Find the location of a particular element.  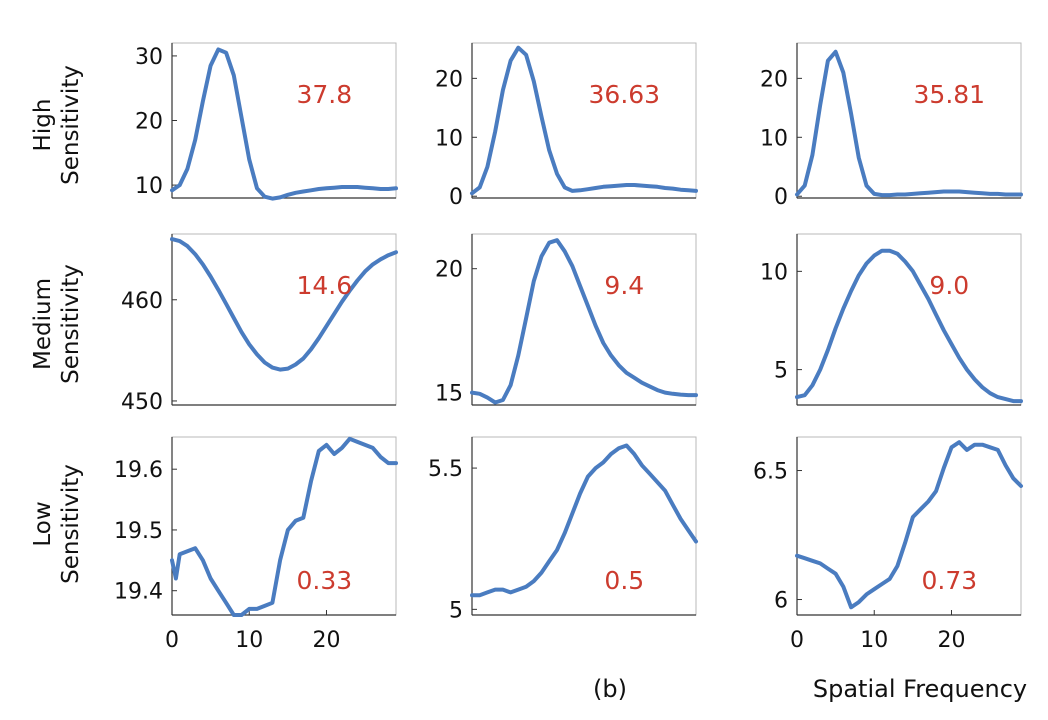

panel-low-3-xtick-label: 20 is located at coordinates (951, 640).